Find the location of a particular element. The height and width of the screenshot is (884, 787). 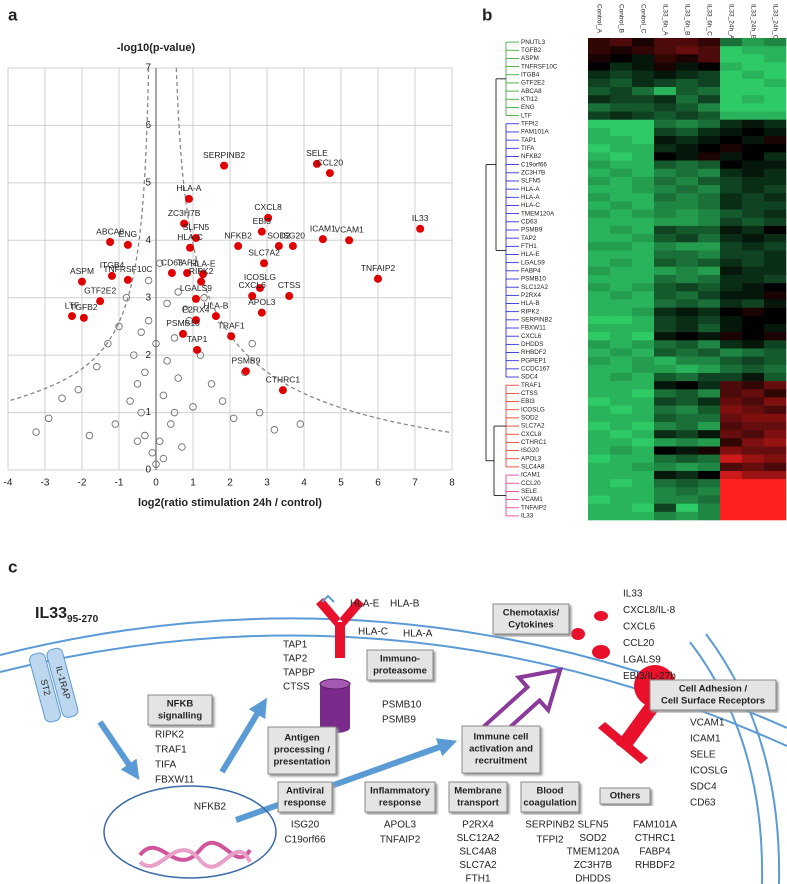

gene-label: TAP2 is located at coordinates (295, 659).